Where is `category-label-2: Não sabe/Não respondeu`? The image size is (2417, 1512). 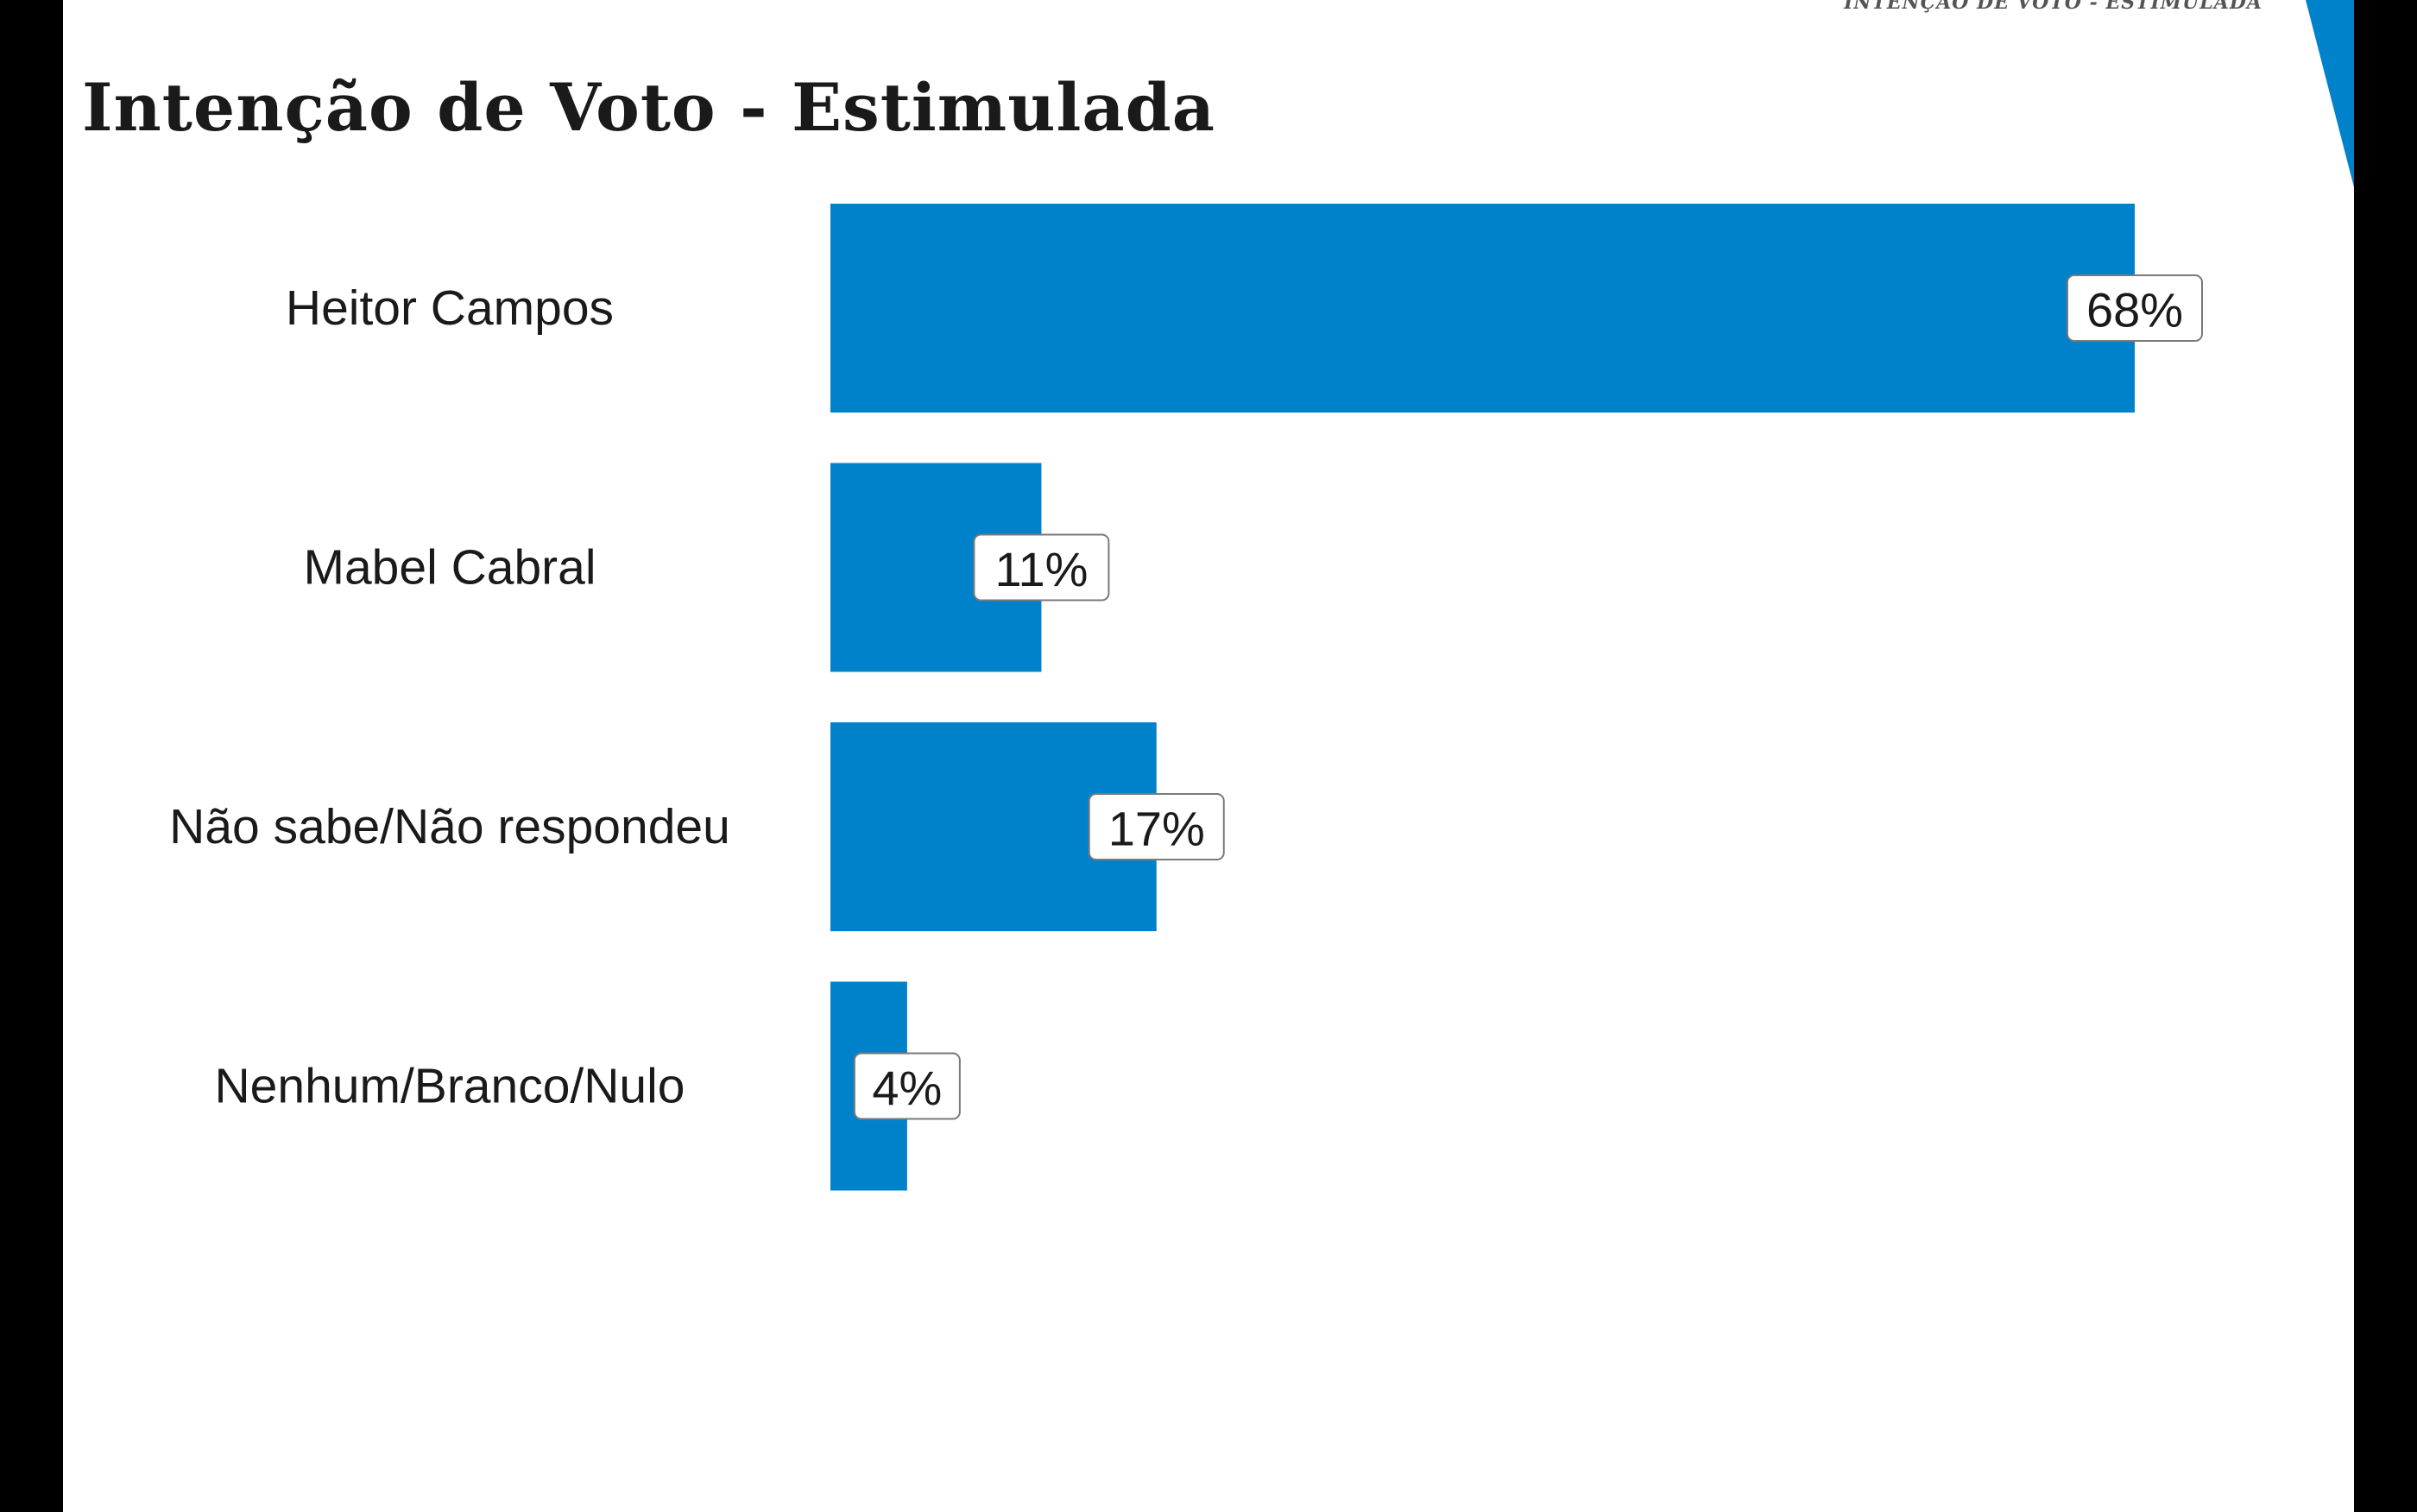 category-label-2: Não sabe/Não respondeu is located at coordinates (449, 827).